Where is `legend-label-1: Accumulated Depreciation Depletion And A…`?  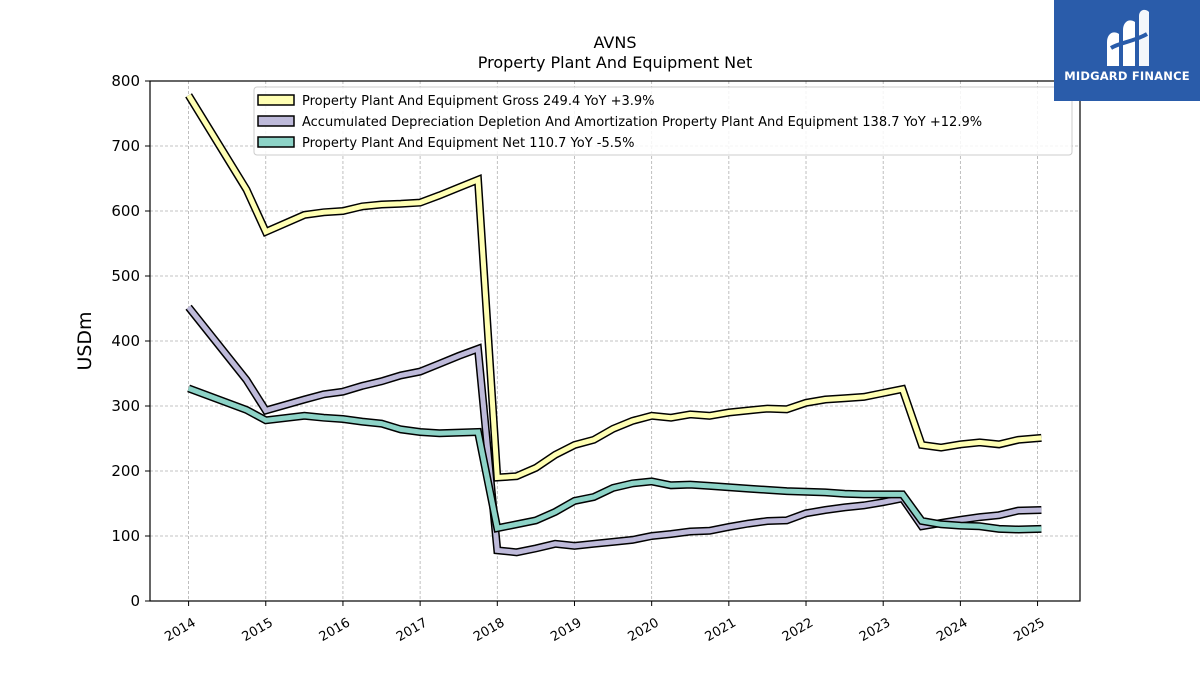
legend-label-1: Accumulated Depreciation Depletion And A… is located at coordinates (642, 122).